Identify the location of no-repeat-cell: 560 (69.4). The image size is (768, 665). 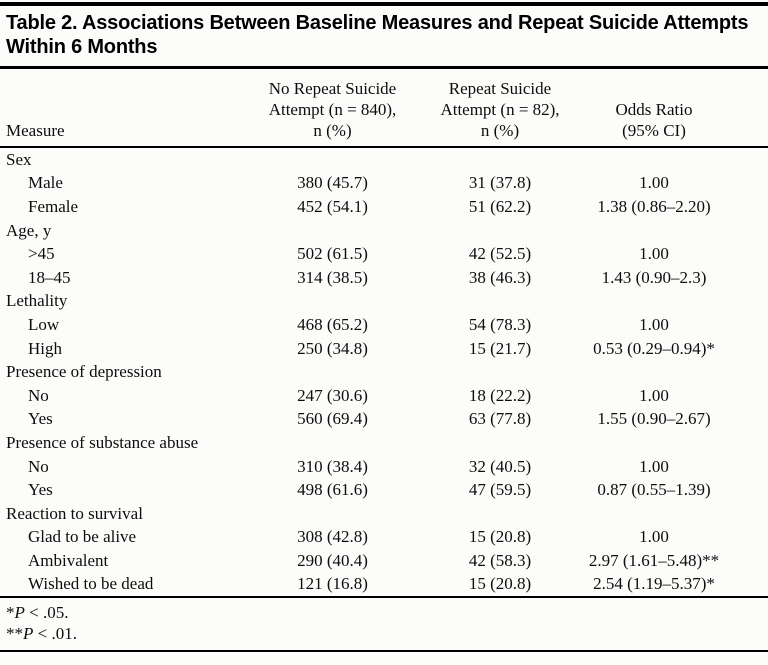
(332, 419).